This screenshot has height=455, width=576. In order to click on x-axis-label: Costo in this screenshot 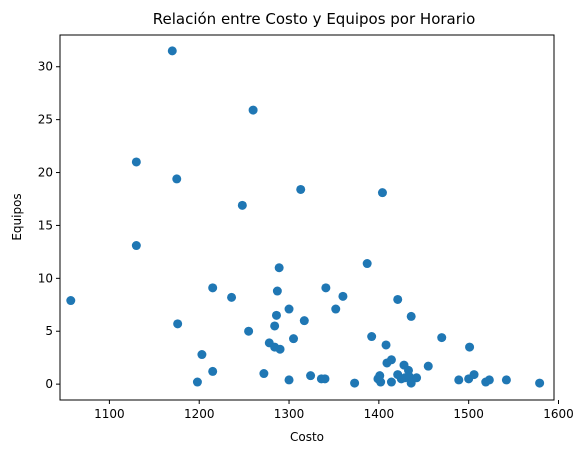, I will do `click(307, 437)`.